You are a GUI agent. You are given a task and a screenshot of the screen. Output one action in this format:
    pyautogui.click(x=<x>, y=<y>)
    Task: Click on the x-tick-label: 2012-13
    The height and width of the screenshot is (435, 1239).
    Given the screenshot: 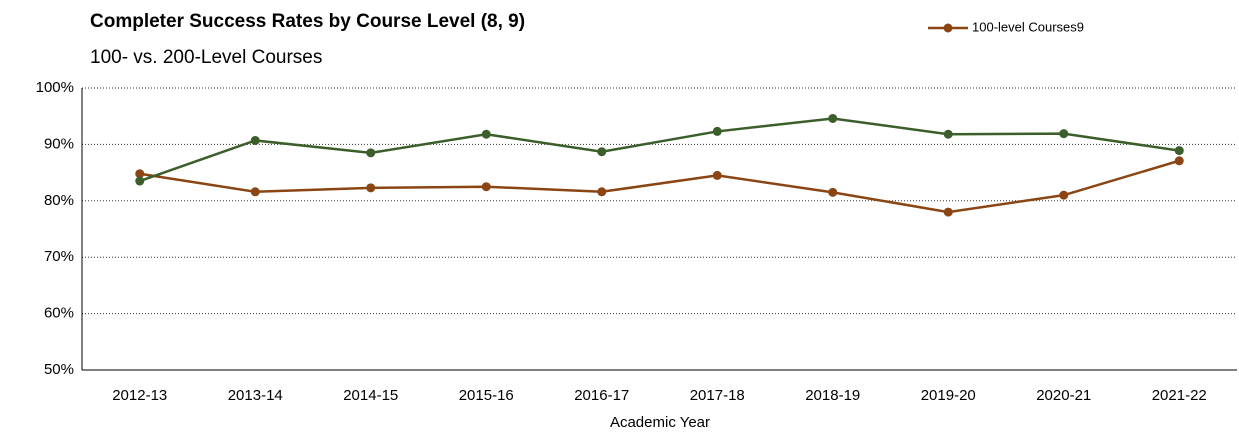 What is the action you would take?
    pyautogui.click(x=139, y=395)
    